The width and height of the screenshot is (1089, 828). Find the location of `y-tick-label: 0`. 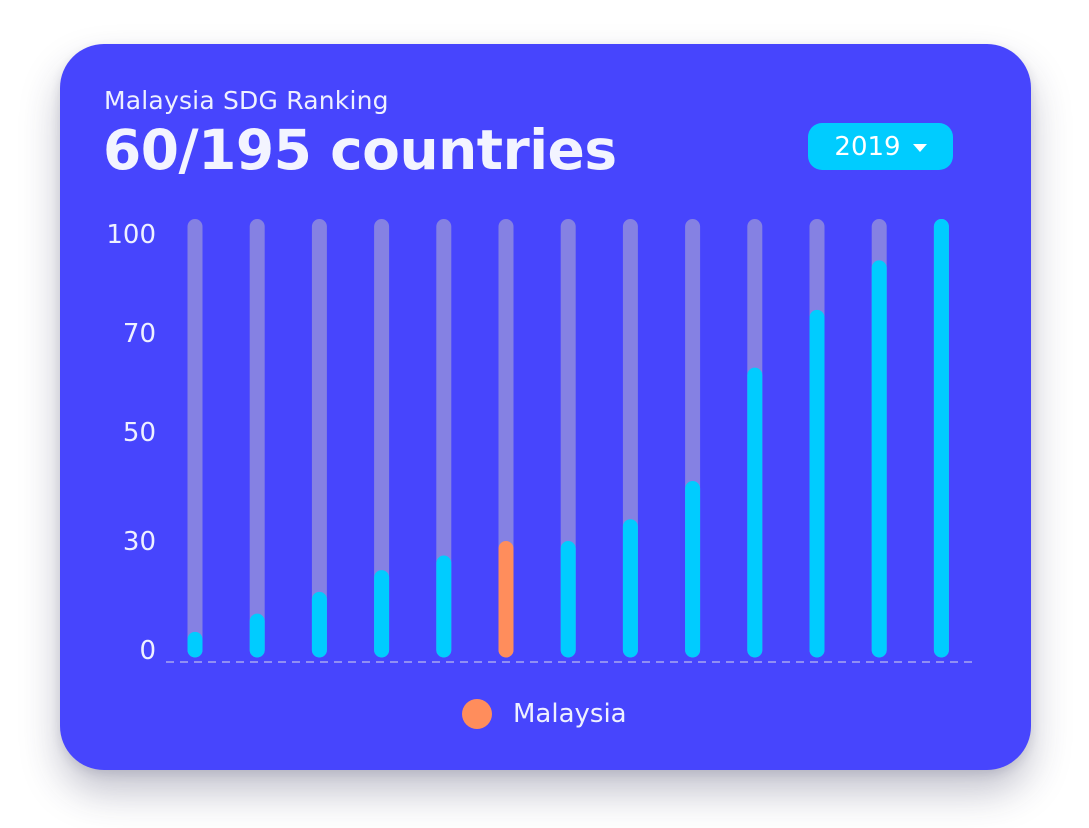

y-tick-label: 0 is located at coordinates (147, 651).